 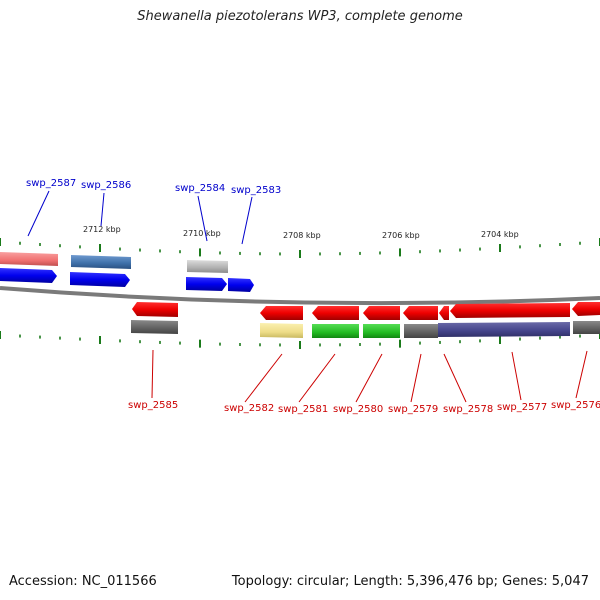 I want to click on genome-backbone, so click(x=300, y=296).